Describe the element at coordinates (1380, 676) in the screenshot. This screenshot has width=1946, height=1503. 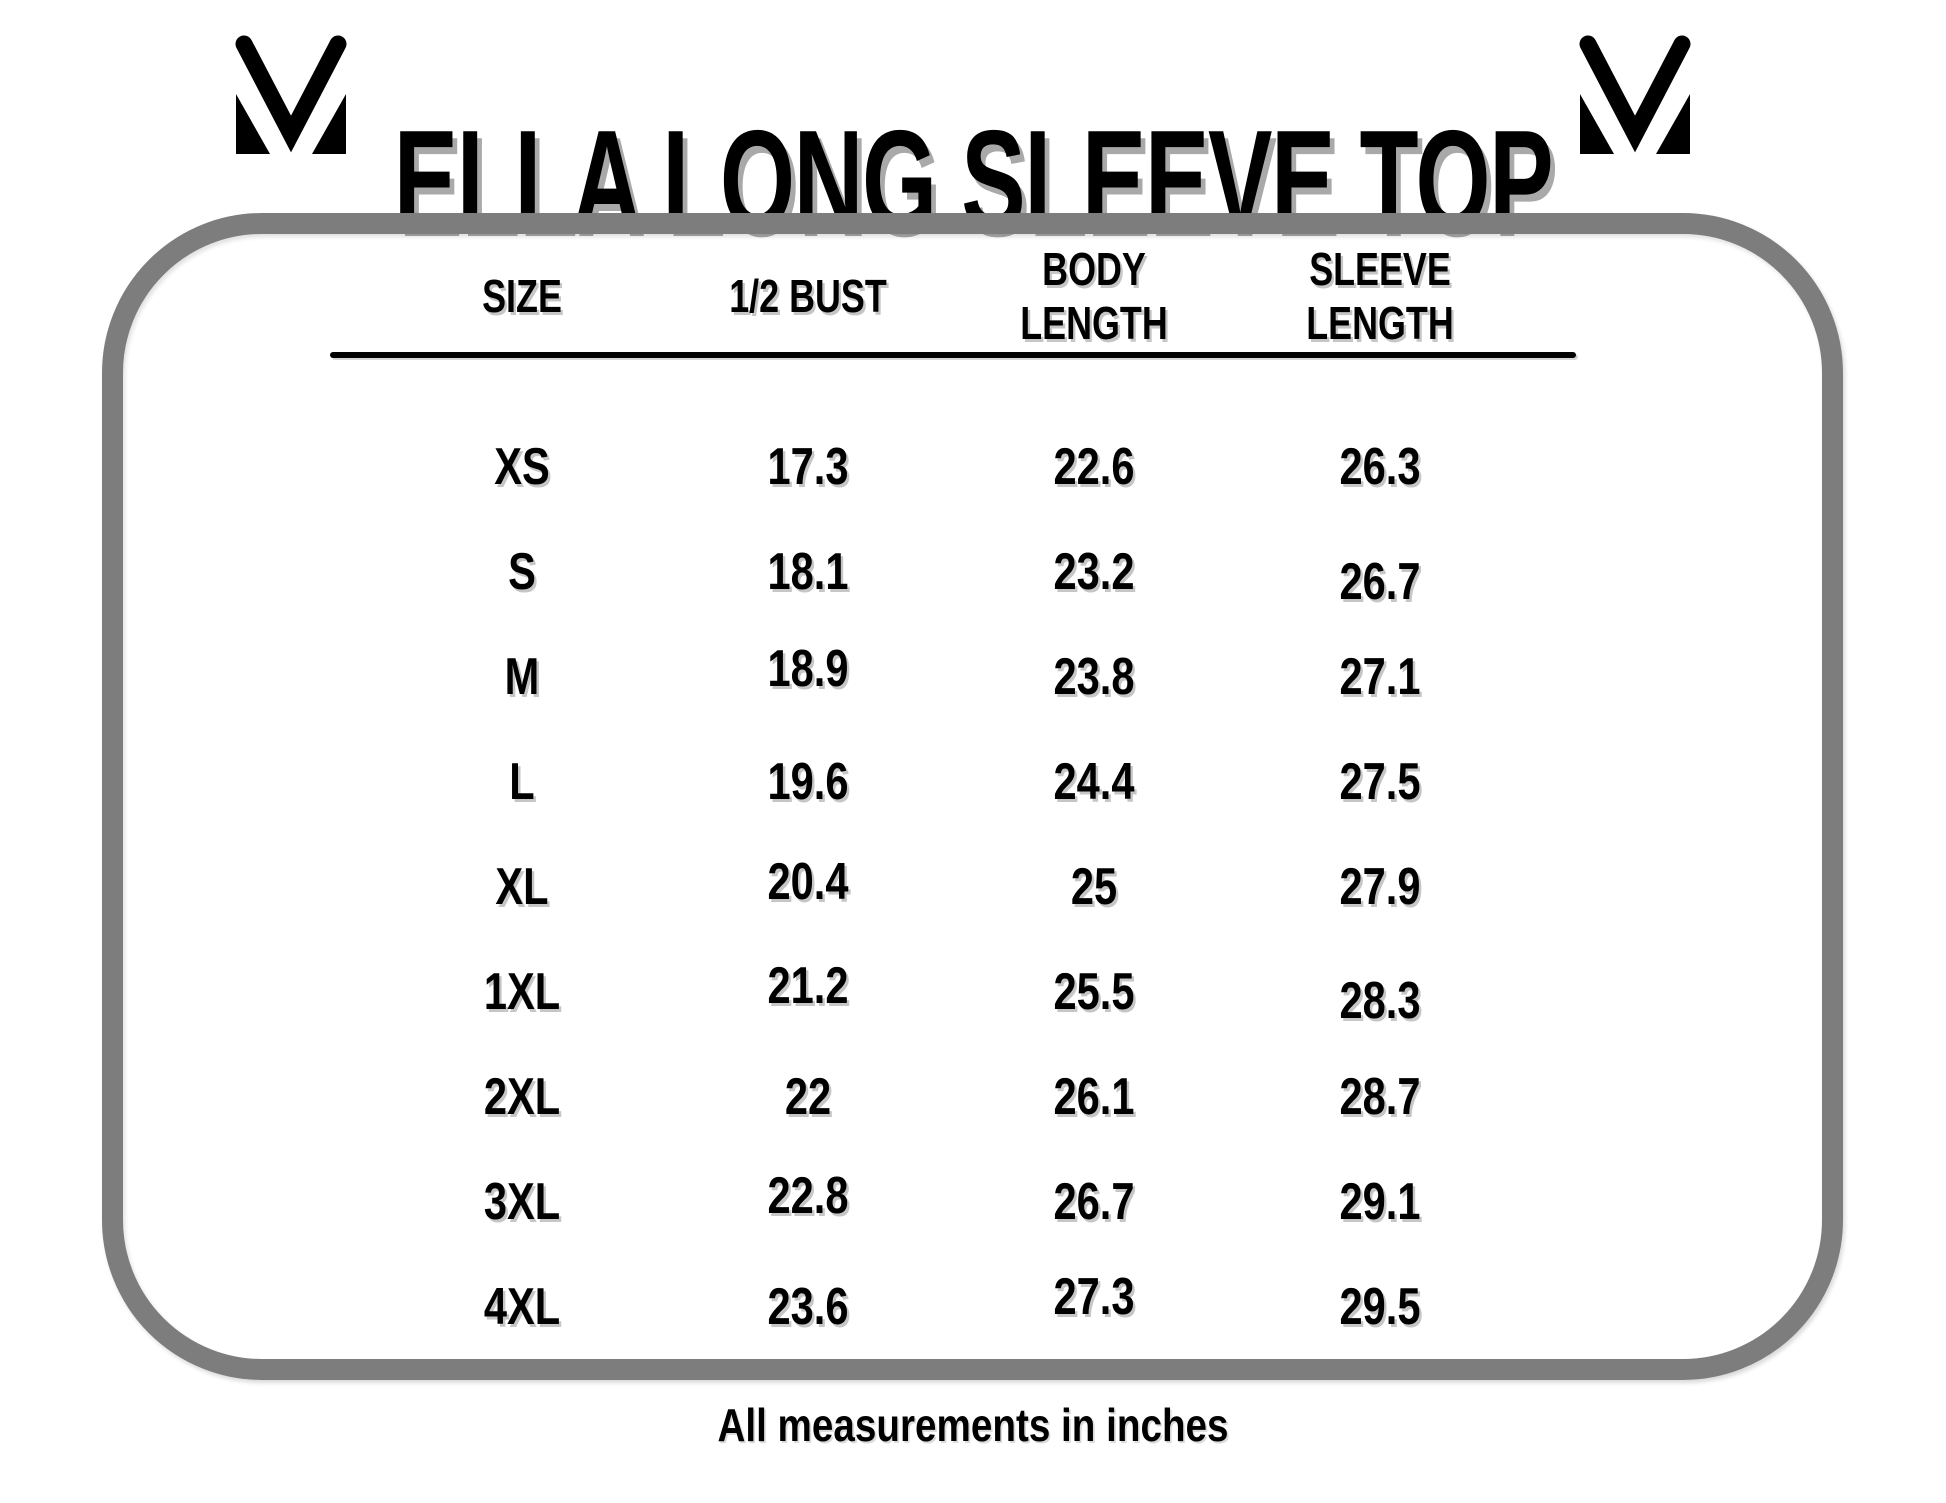
I see `cell-sleeve-length: 27.1` at that location.